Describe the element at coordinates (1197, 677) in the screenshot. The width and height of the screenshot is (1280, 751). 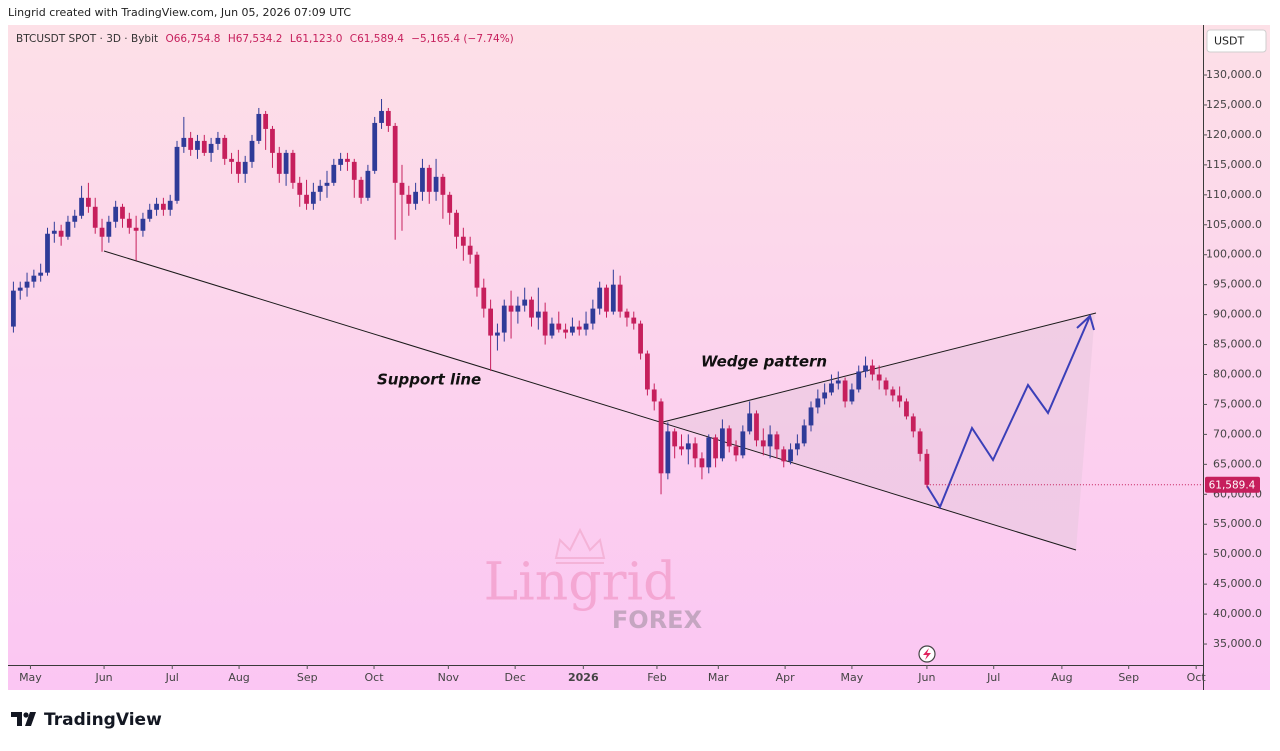
I see `x-tick-label: Oct` at that location.